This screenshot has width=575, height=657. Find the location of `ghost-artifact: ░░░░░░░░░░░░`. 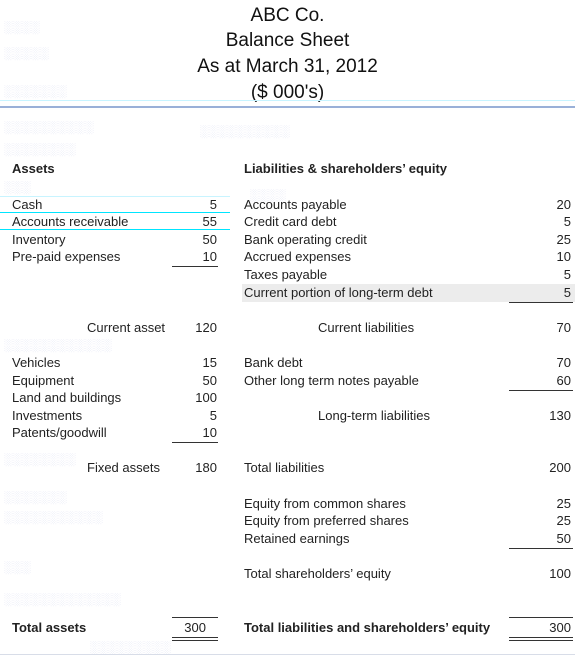

ghost-artifact: ░░░░░░░░░░░░ is located at coordinates (58, 345).